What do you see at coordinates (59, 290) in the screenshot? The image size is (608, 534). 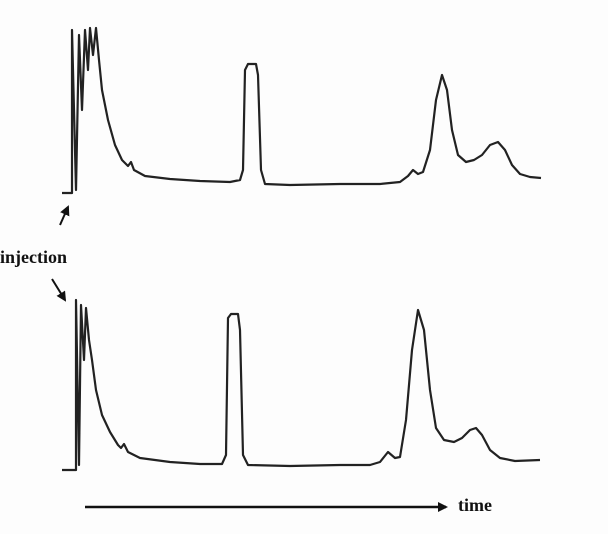 I see `injection-arrow-bottom` at bounding box center [59, 290].